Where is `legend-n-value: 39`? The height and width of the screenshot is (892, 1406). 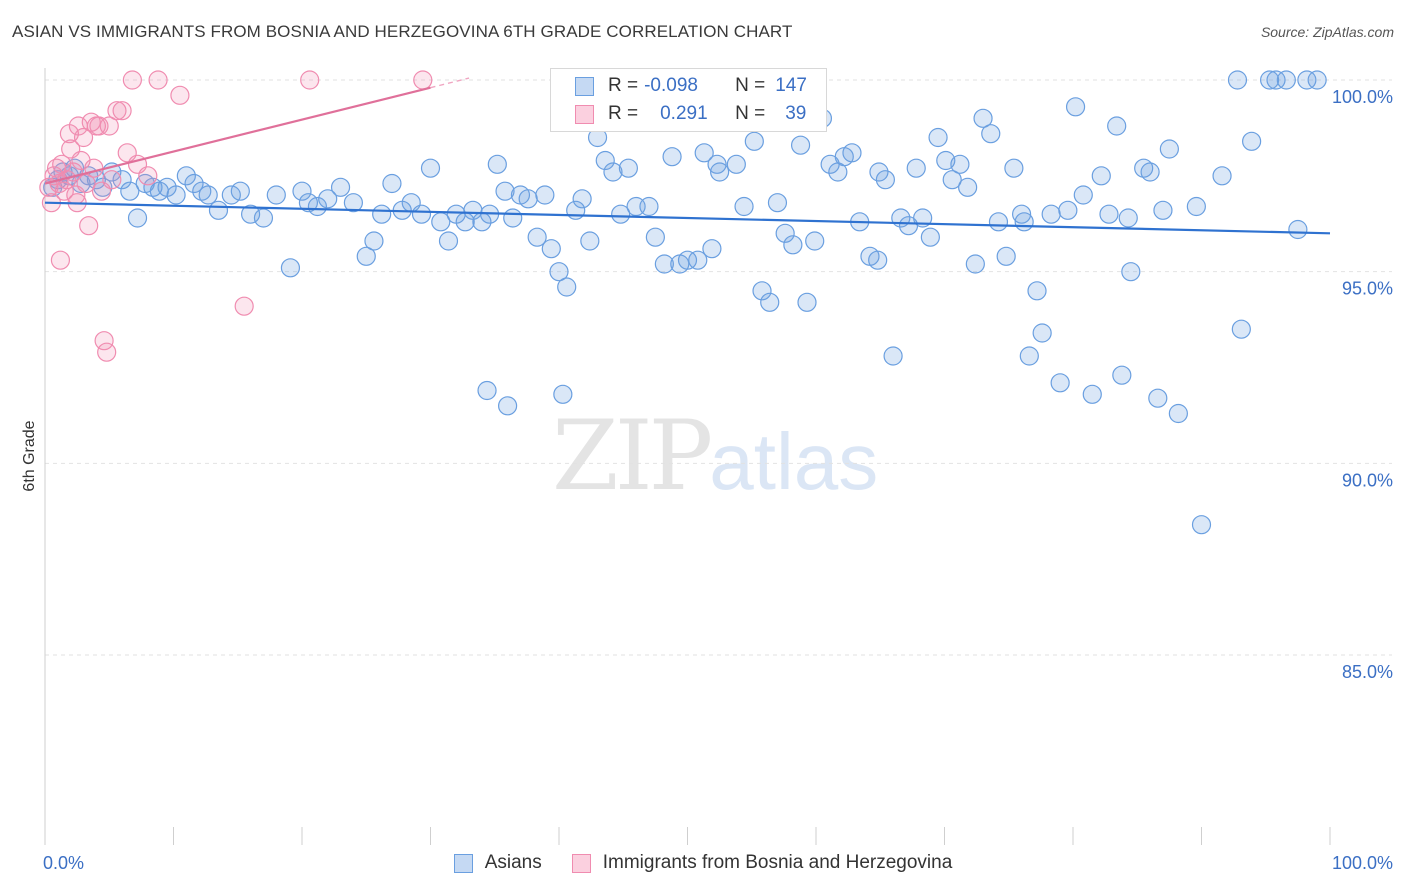 legend-n-value: 39 is located at coordinates (796, 113).